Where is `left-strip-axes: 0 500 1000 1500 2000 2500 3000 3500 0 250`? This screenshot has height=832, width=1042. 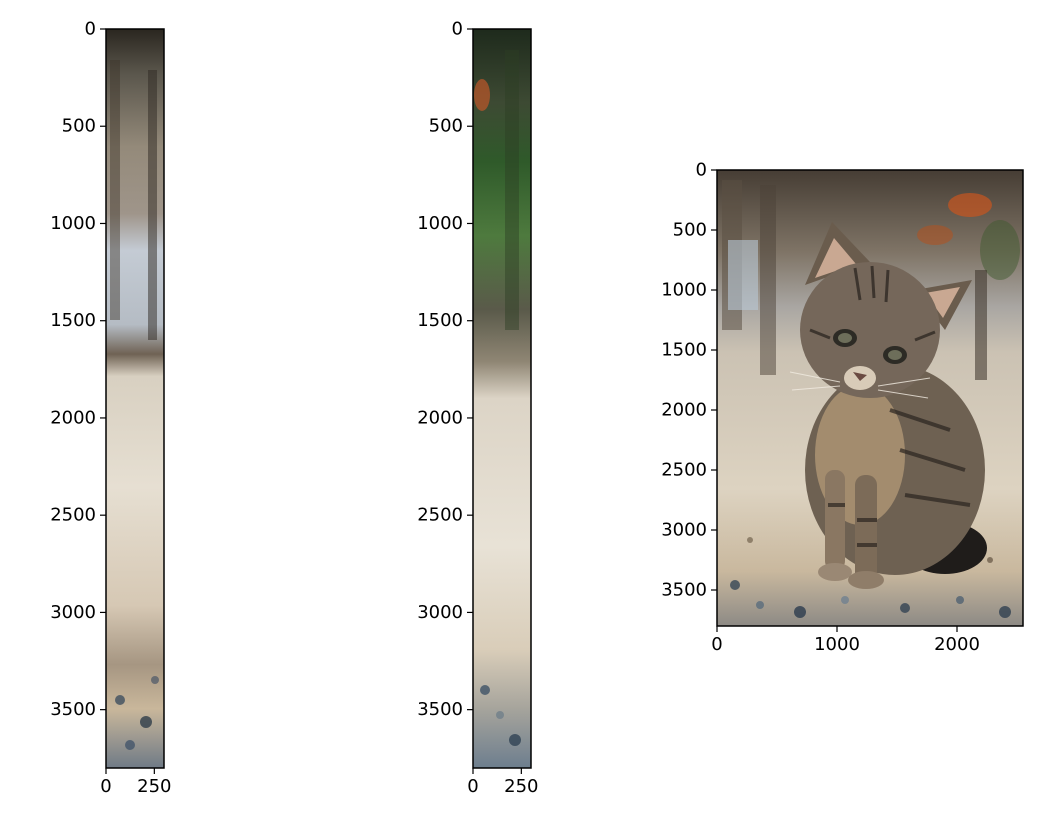
left-strip-axes: 0 500 1000 1500 2000 2500 3000 3500 0 250 is located at coordinates (110, 408).